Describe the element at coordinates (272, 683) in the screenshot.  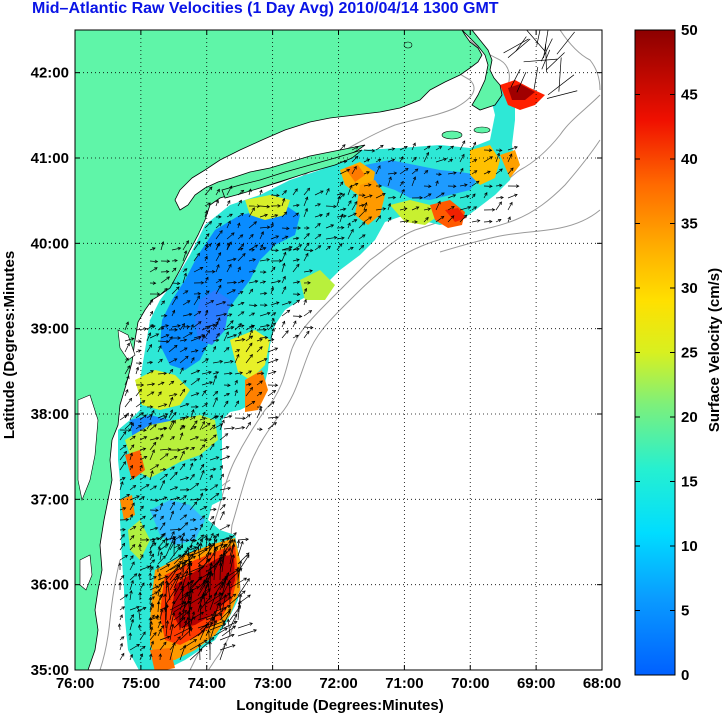
I see `x-tick-label: 73:00` at that location.